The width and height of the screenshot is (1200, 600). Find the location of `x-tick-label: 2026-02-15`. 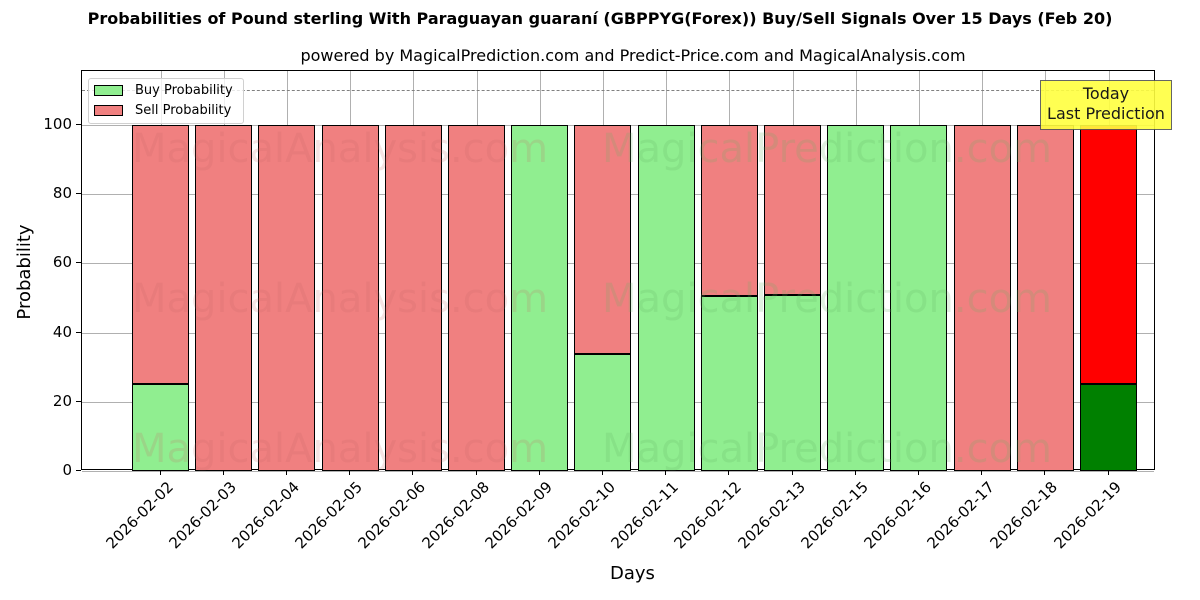

x-tick-label: 2026-02-15 is located at coordinates (834, 515).